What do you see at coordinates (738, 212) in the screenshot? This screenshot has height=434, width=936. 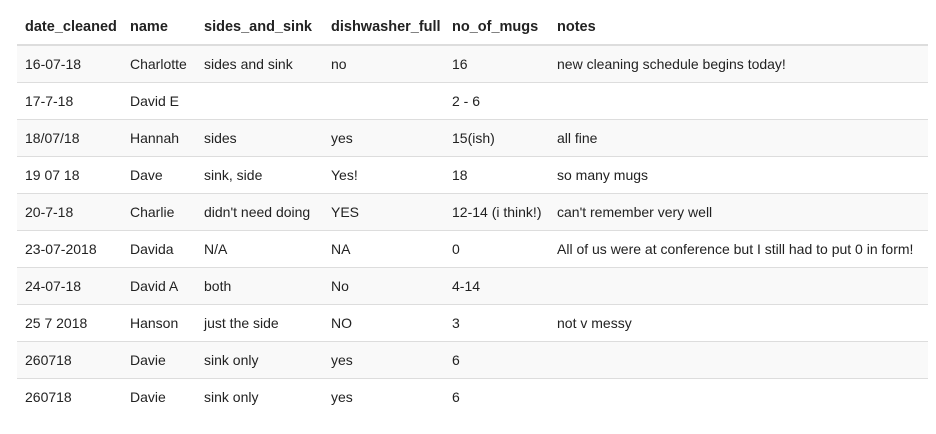 I see `cell-notes: can't remember very well` at bounding box center [738, 212].